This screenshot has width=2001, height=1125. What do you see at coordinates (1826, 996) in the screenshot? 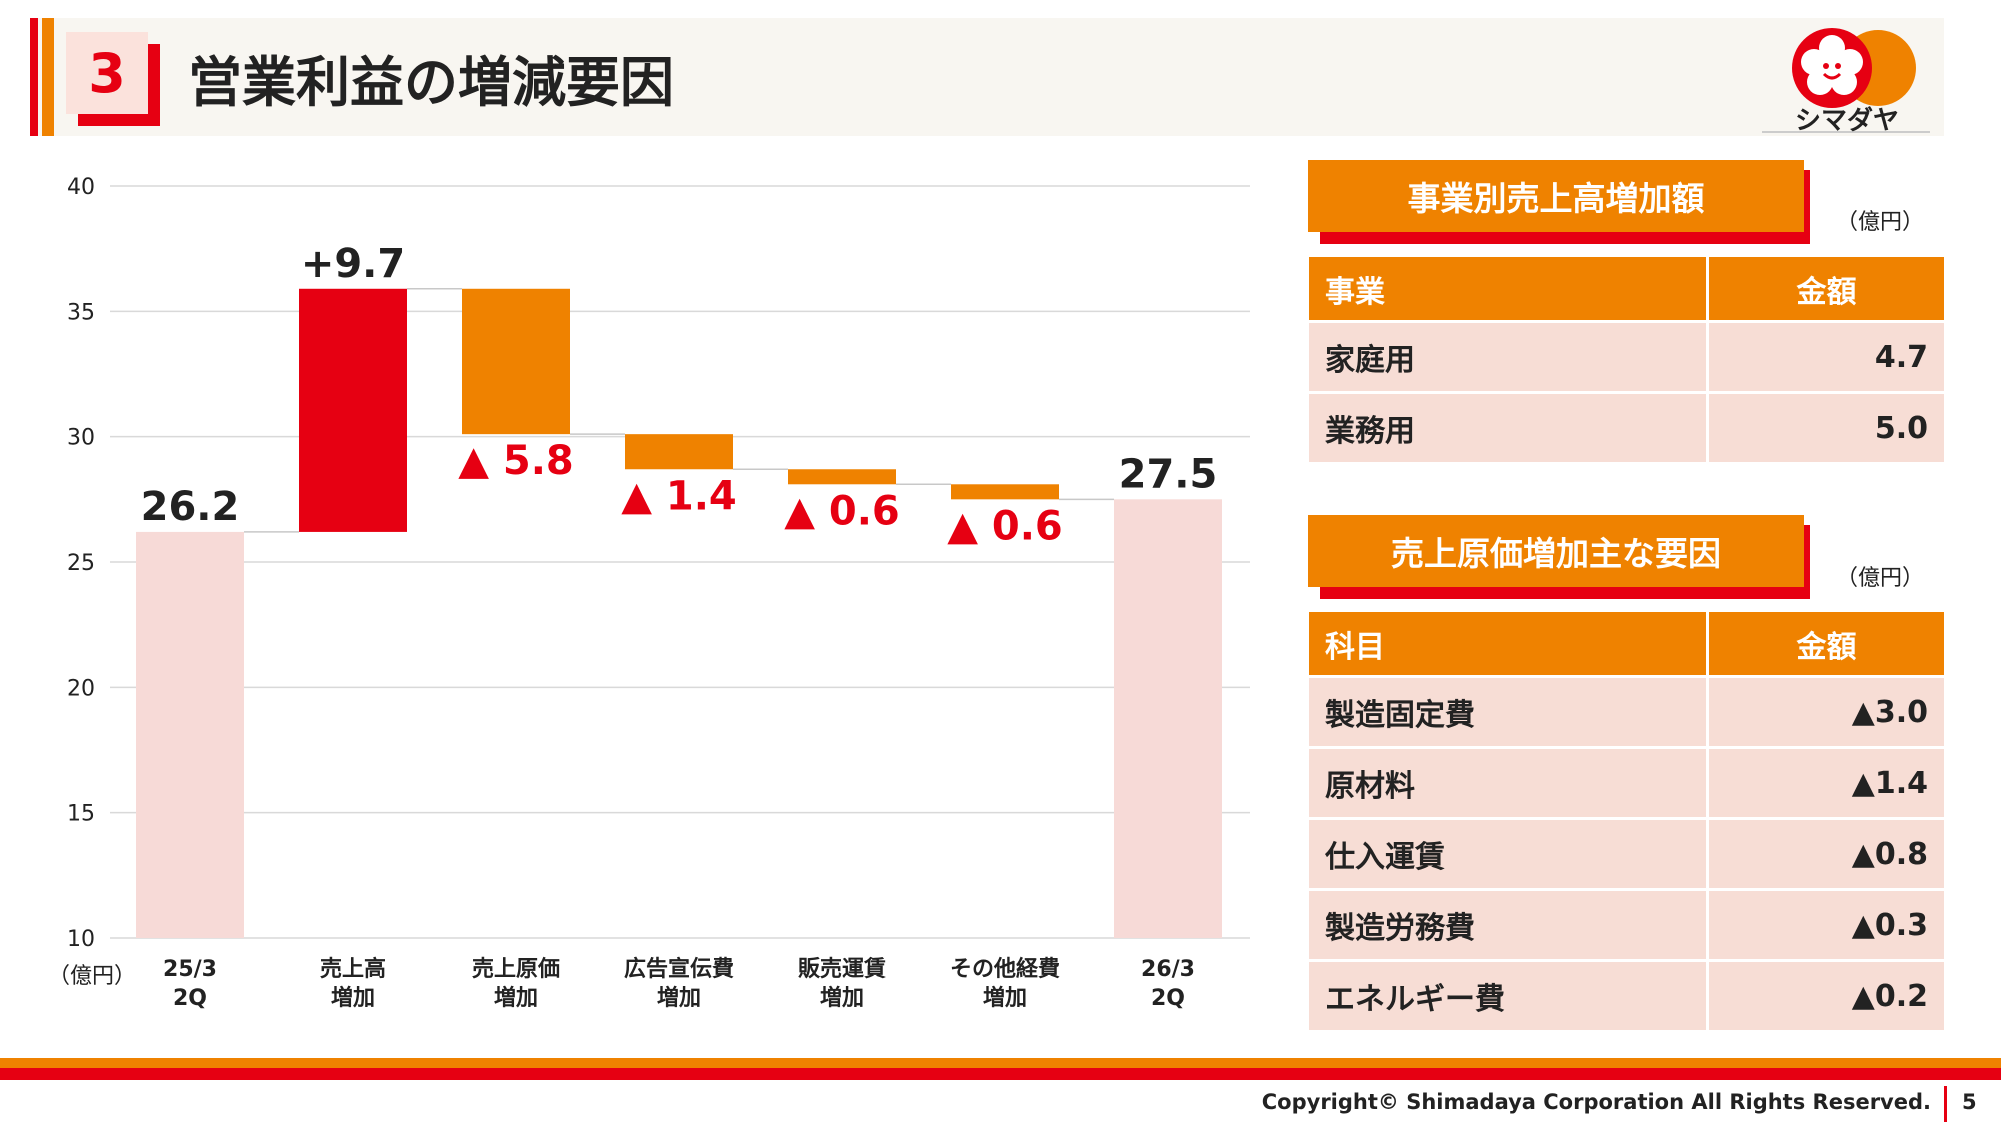
I see `table-cell: ▲0.2` at bounding box center [1826, 996].